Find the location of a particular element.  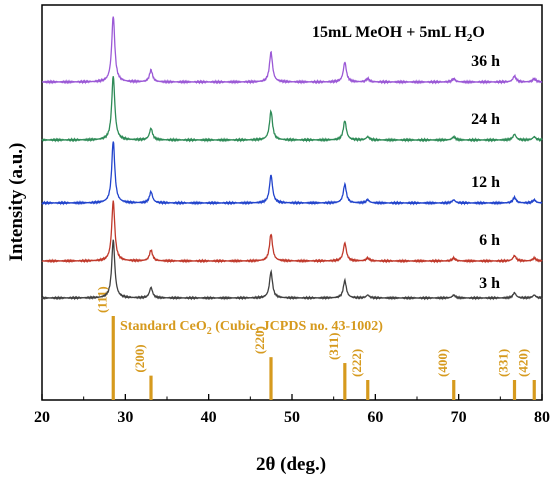

reference-label: Standard CeO2 (Cubic, JCPDS no. 43-1002) is located at coordinates (251, 328).